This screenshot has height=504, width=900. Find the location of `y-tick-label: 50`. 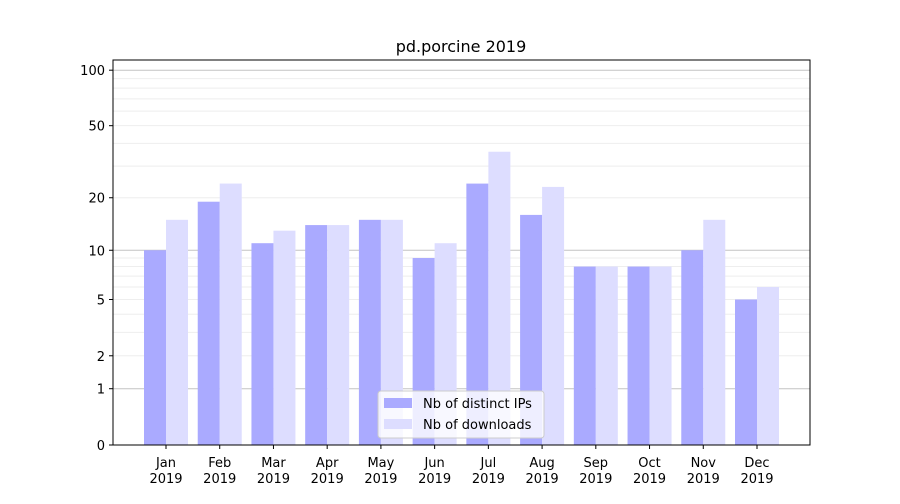

y-tick-label: 50 is located at coordinates (96, 127).